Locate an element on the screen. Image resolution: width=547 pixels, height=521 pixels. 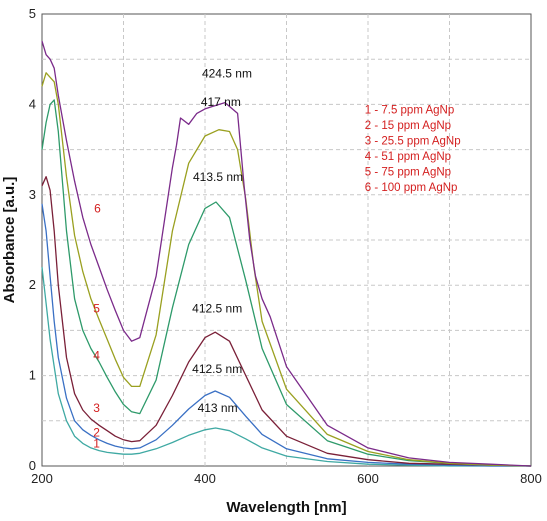
y-tick-label: 5 is located at coordinates (32, 13).